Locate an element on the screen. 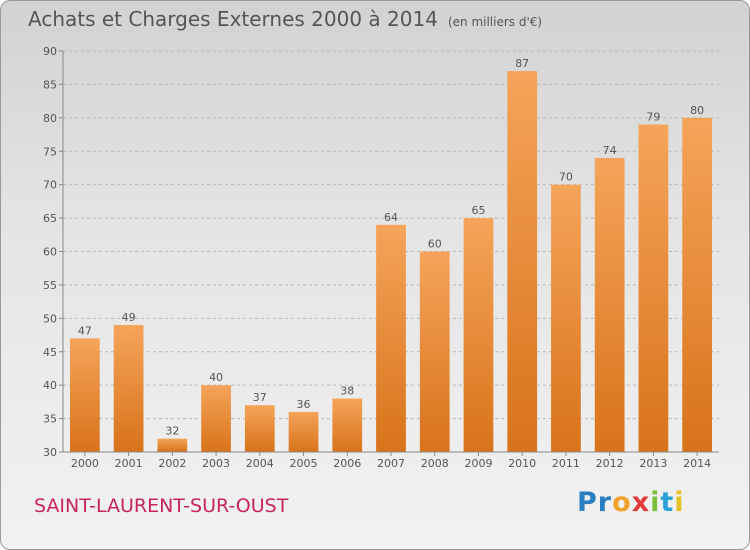 This screenshot has width=750, height=550. logo-letter: r is located at coordinates (605, 502).